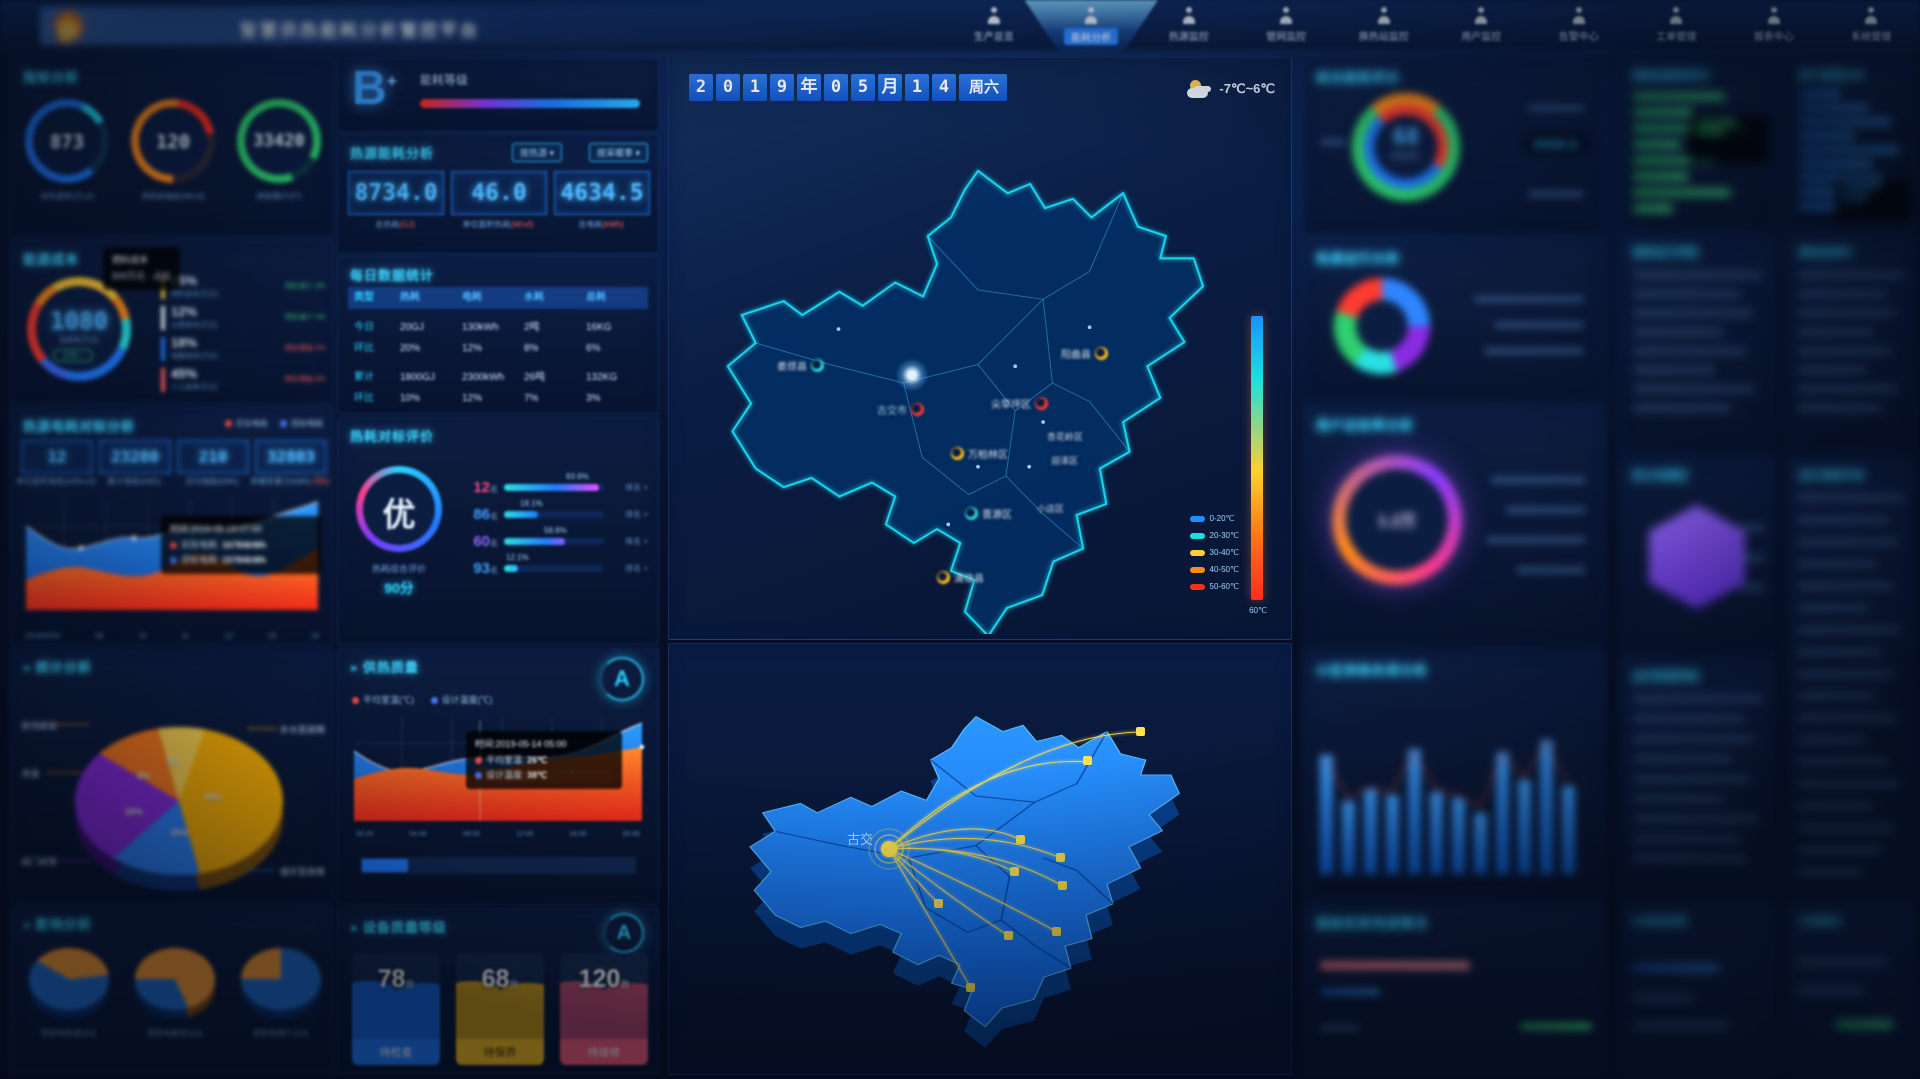  Describe the element at coordinates (1698, 989) in the screenshot. I see `panel-plan-progress: 计划完成率` at that location.